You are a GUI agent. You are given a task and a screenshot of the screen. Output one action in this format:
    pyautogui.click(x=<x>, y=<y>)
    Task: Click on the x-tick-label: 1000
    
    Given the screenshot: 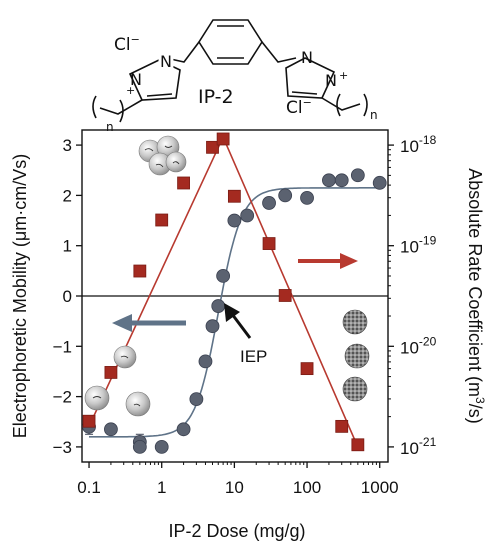 What is the action you would take?
    pyautogui.click(x=380, y=487)
    